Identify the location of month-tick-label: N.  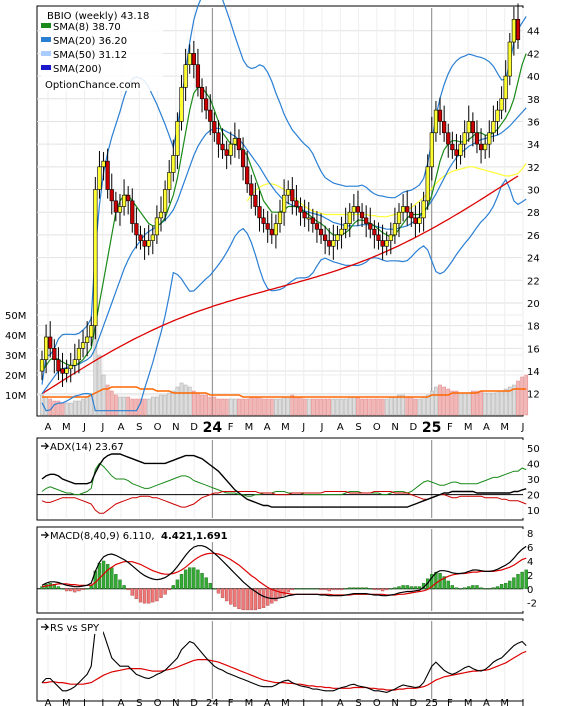
(394, 427).